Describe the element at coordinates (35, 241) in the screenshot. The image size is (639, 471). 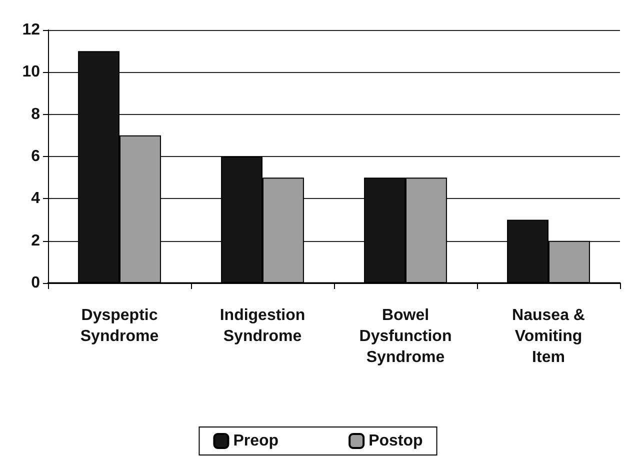
I see `y-tick-label: 2` at that location.